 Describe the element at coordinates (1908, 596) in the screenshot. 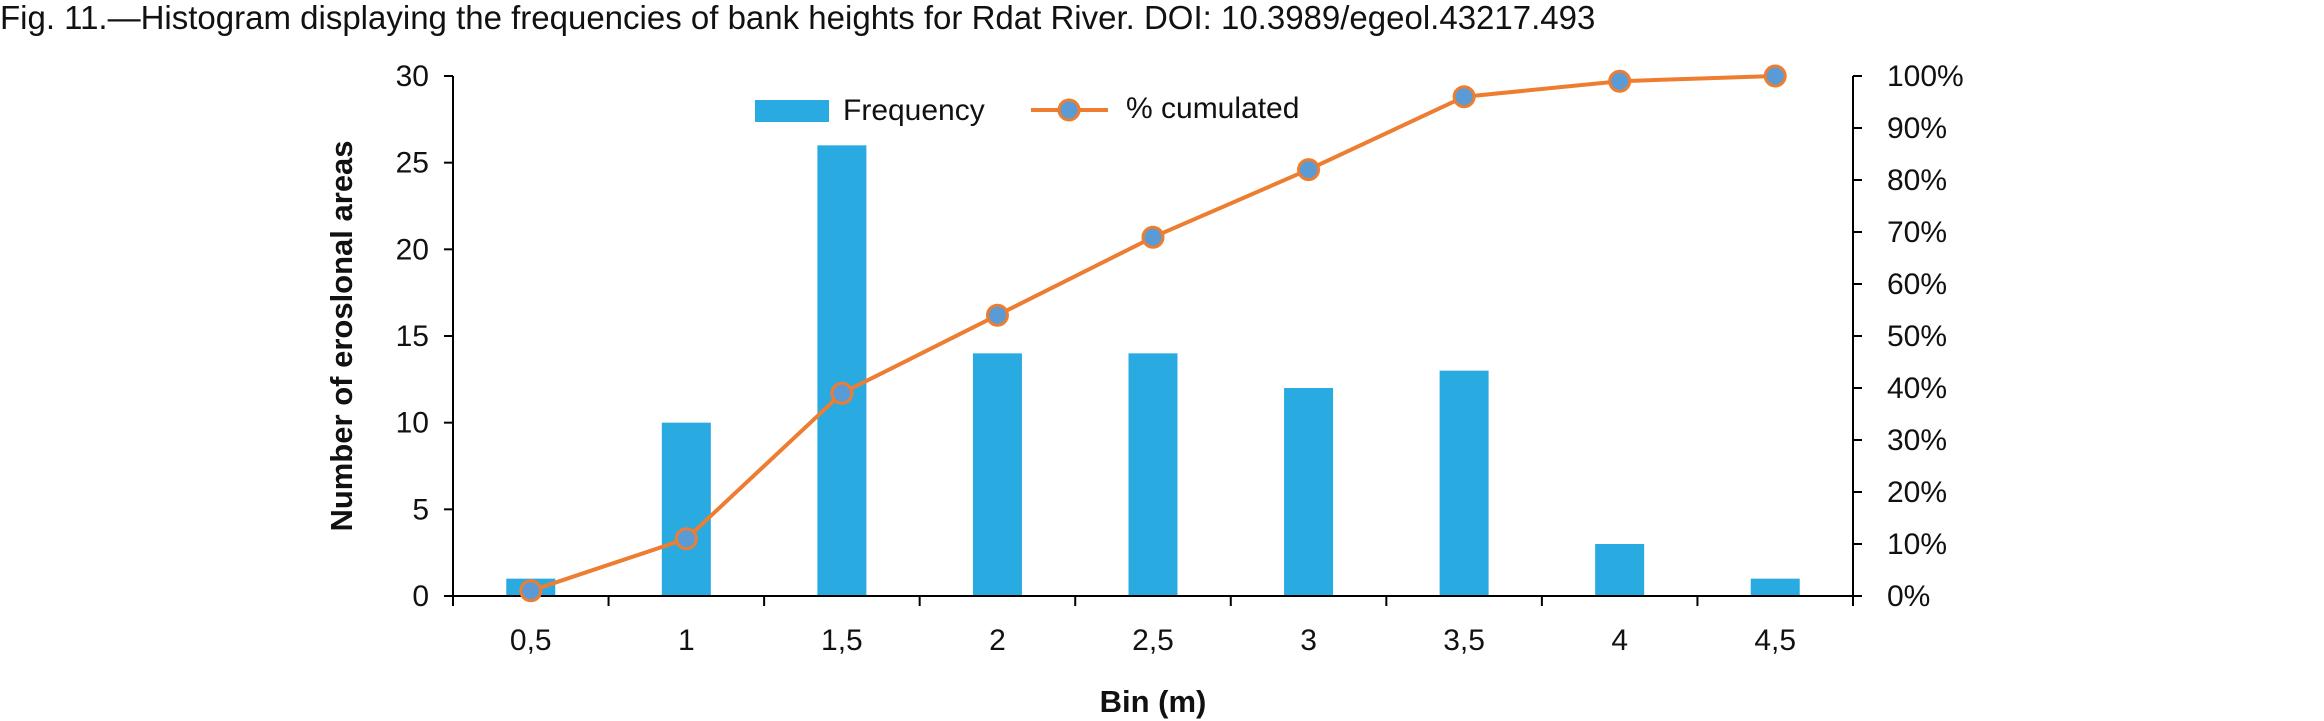

I see `y2-tick-label: 0%` at that location.